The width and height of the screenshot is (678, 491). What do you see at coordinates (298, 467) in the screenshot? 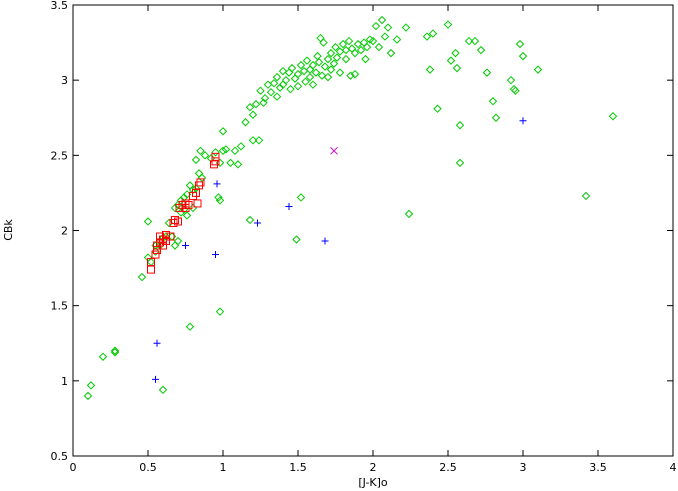
I see `x-tick-label: 1.5` at bounding box center [298, 467].